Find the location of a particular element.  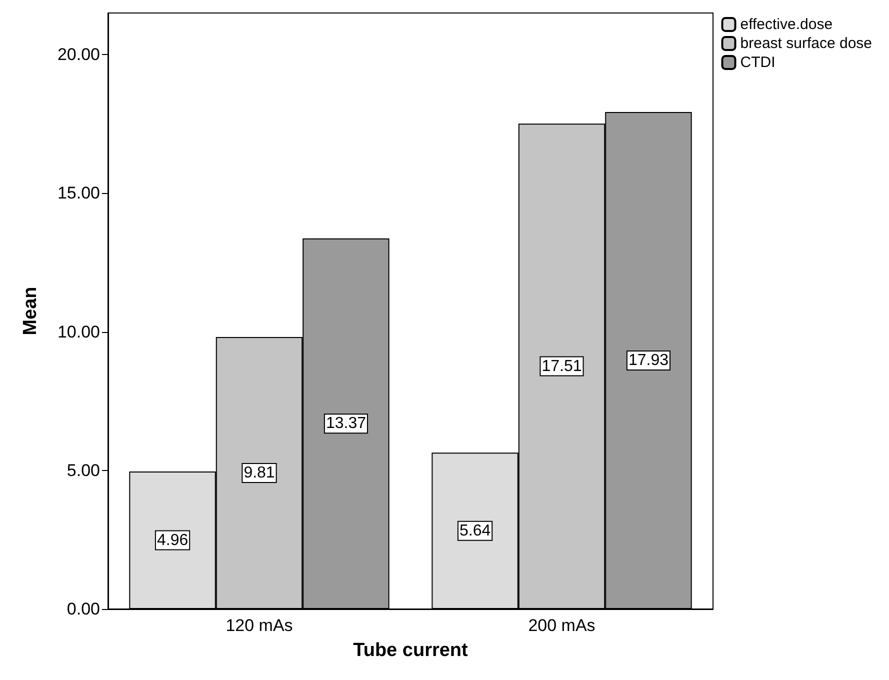

data-label: 9.81 is located at coordinates (259, 473).